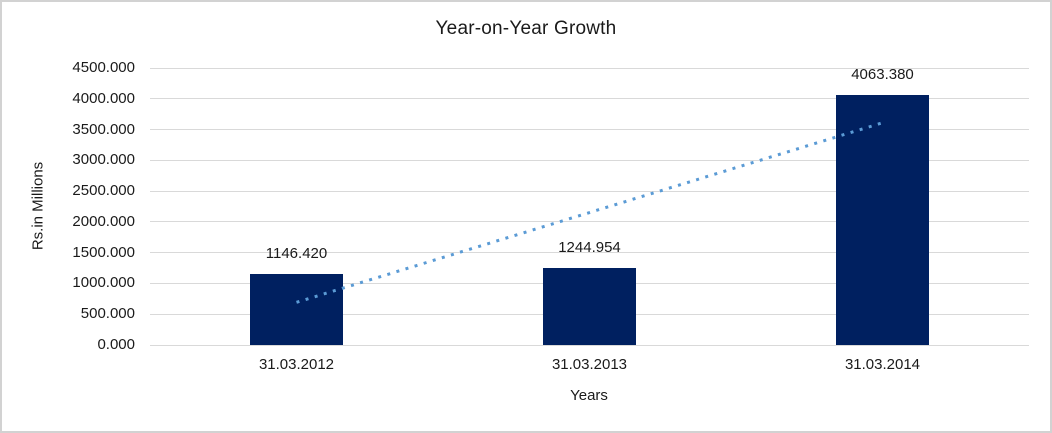  Describe the element at coordinates (116, 344) in the screenshot. I see `y-tick-label: 0.000` at that location.